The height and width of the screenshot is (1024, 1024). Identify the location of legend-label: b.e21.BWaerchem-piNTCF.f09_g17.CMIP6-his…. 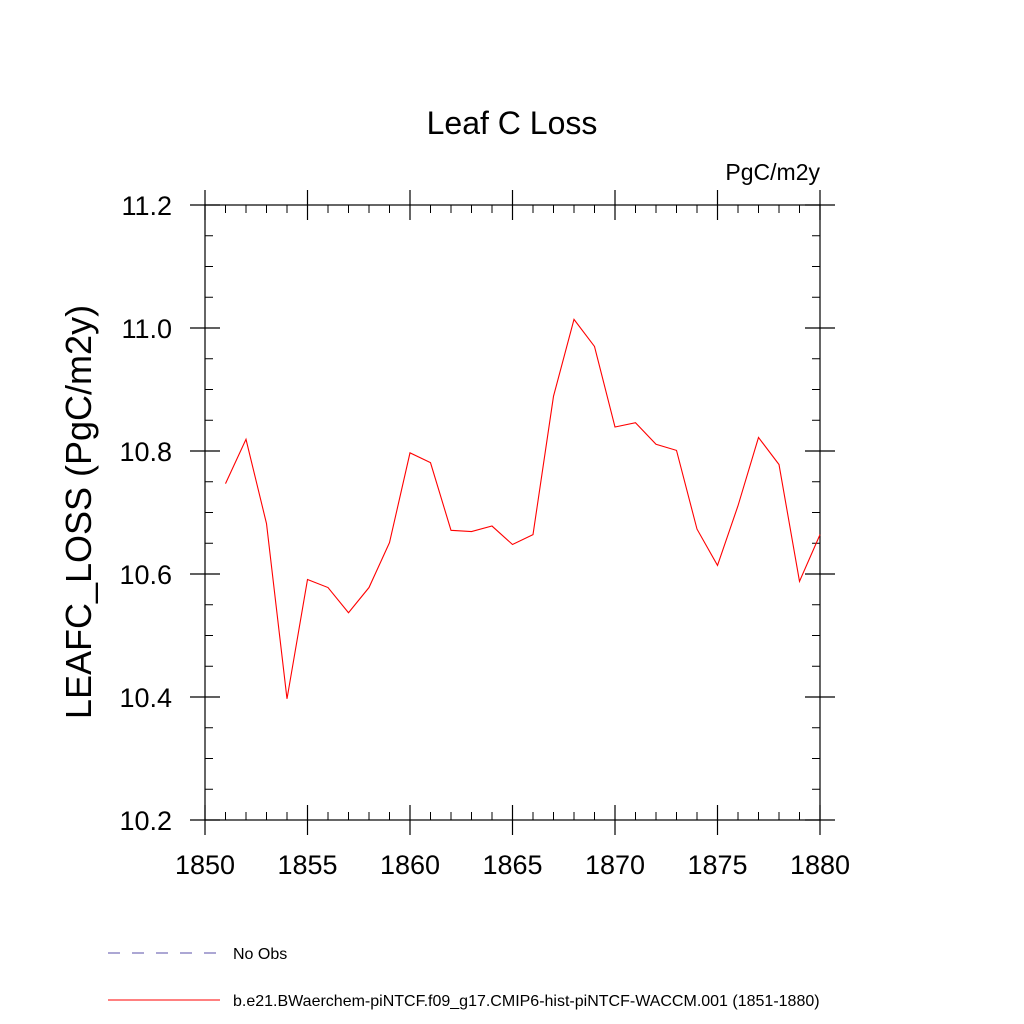
(526, 1001).